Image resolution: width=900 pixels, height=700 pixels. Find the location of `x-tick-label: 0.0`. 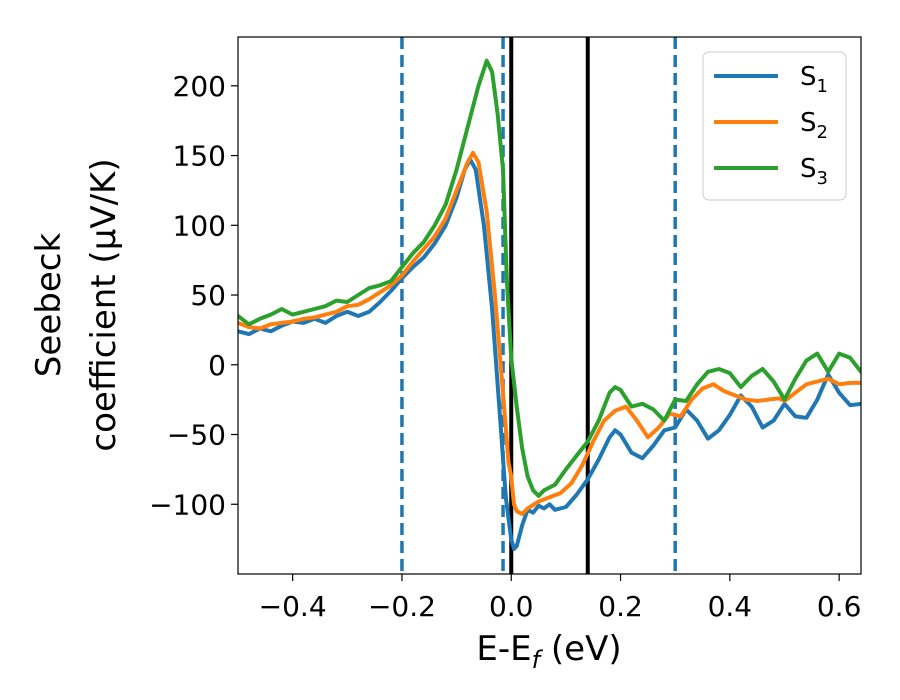

x-tick-label: 0.0 is located at coordinates (511, 606).